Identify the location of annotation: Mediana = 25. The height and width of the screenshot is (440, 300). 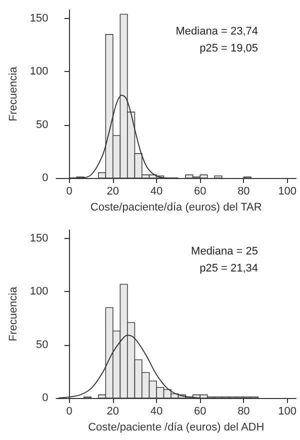
(224, 252).